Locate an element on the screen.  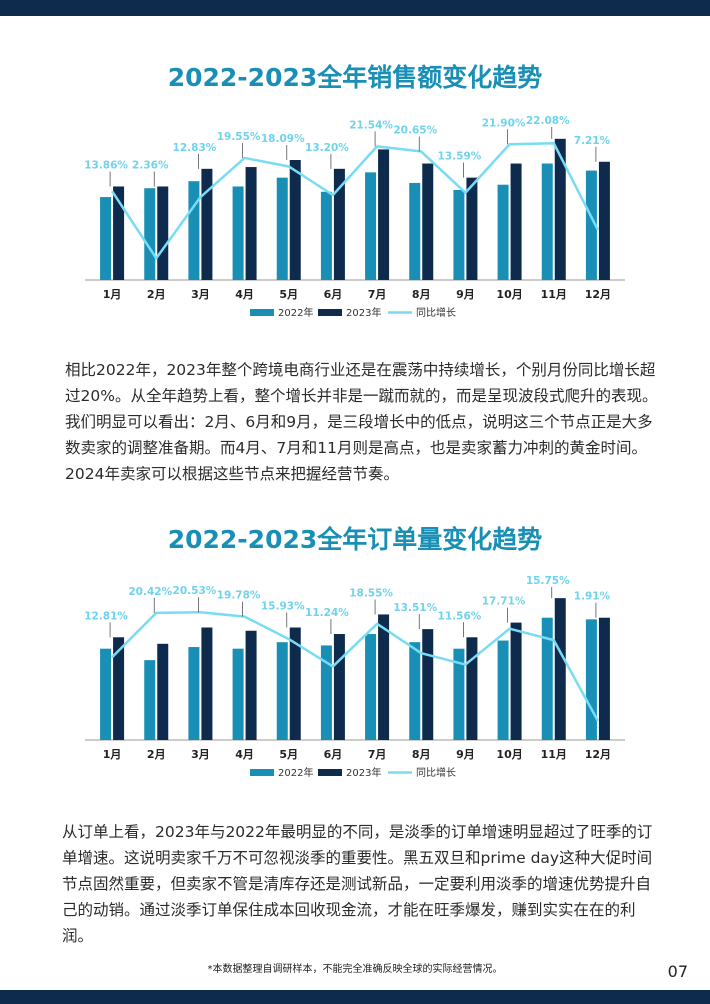
orders-chart-title: 2022-2023全年订单量变化趋势 is located at coordinates (355, 539).